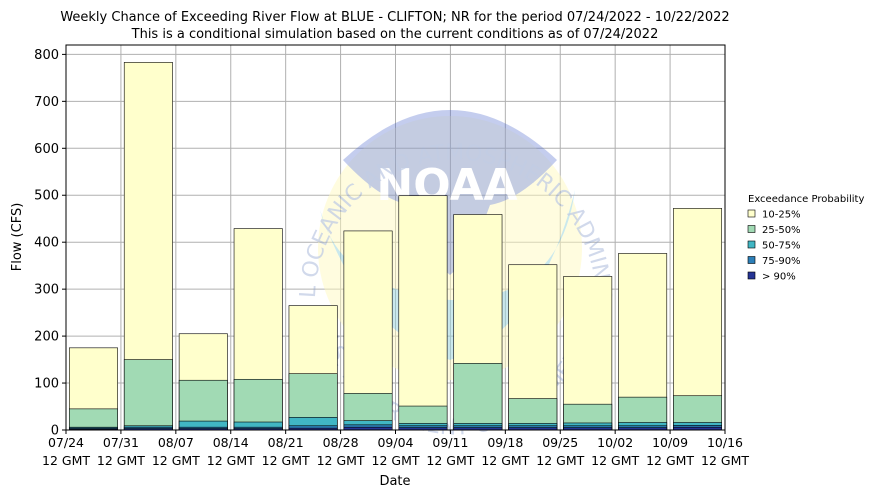 Image resolution: width=891 pixels, height=497 pixels. What do you see at coordinates (396, 460) in the screenshot?
I see `x-tick-label-time-6: 12 GMT` at bounding box center [396, 460].